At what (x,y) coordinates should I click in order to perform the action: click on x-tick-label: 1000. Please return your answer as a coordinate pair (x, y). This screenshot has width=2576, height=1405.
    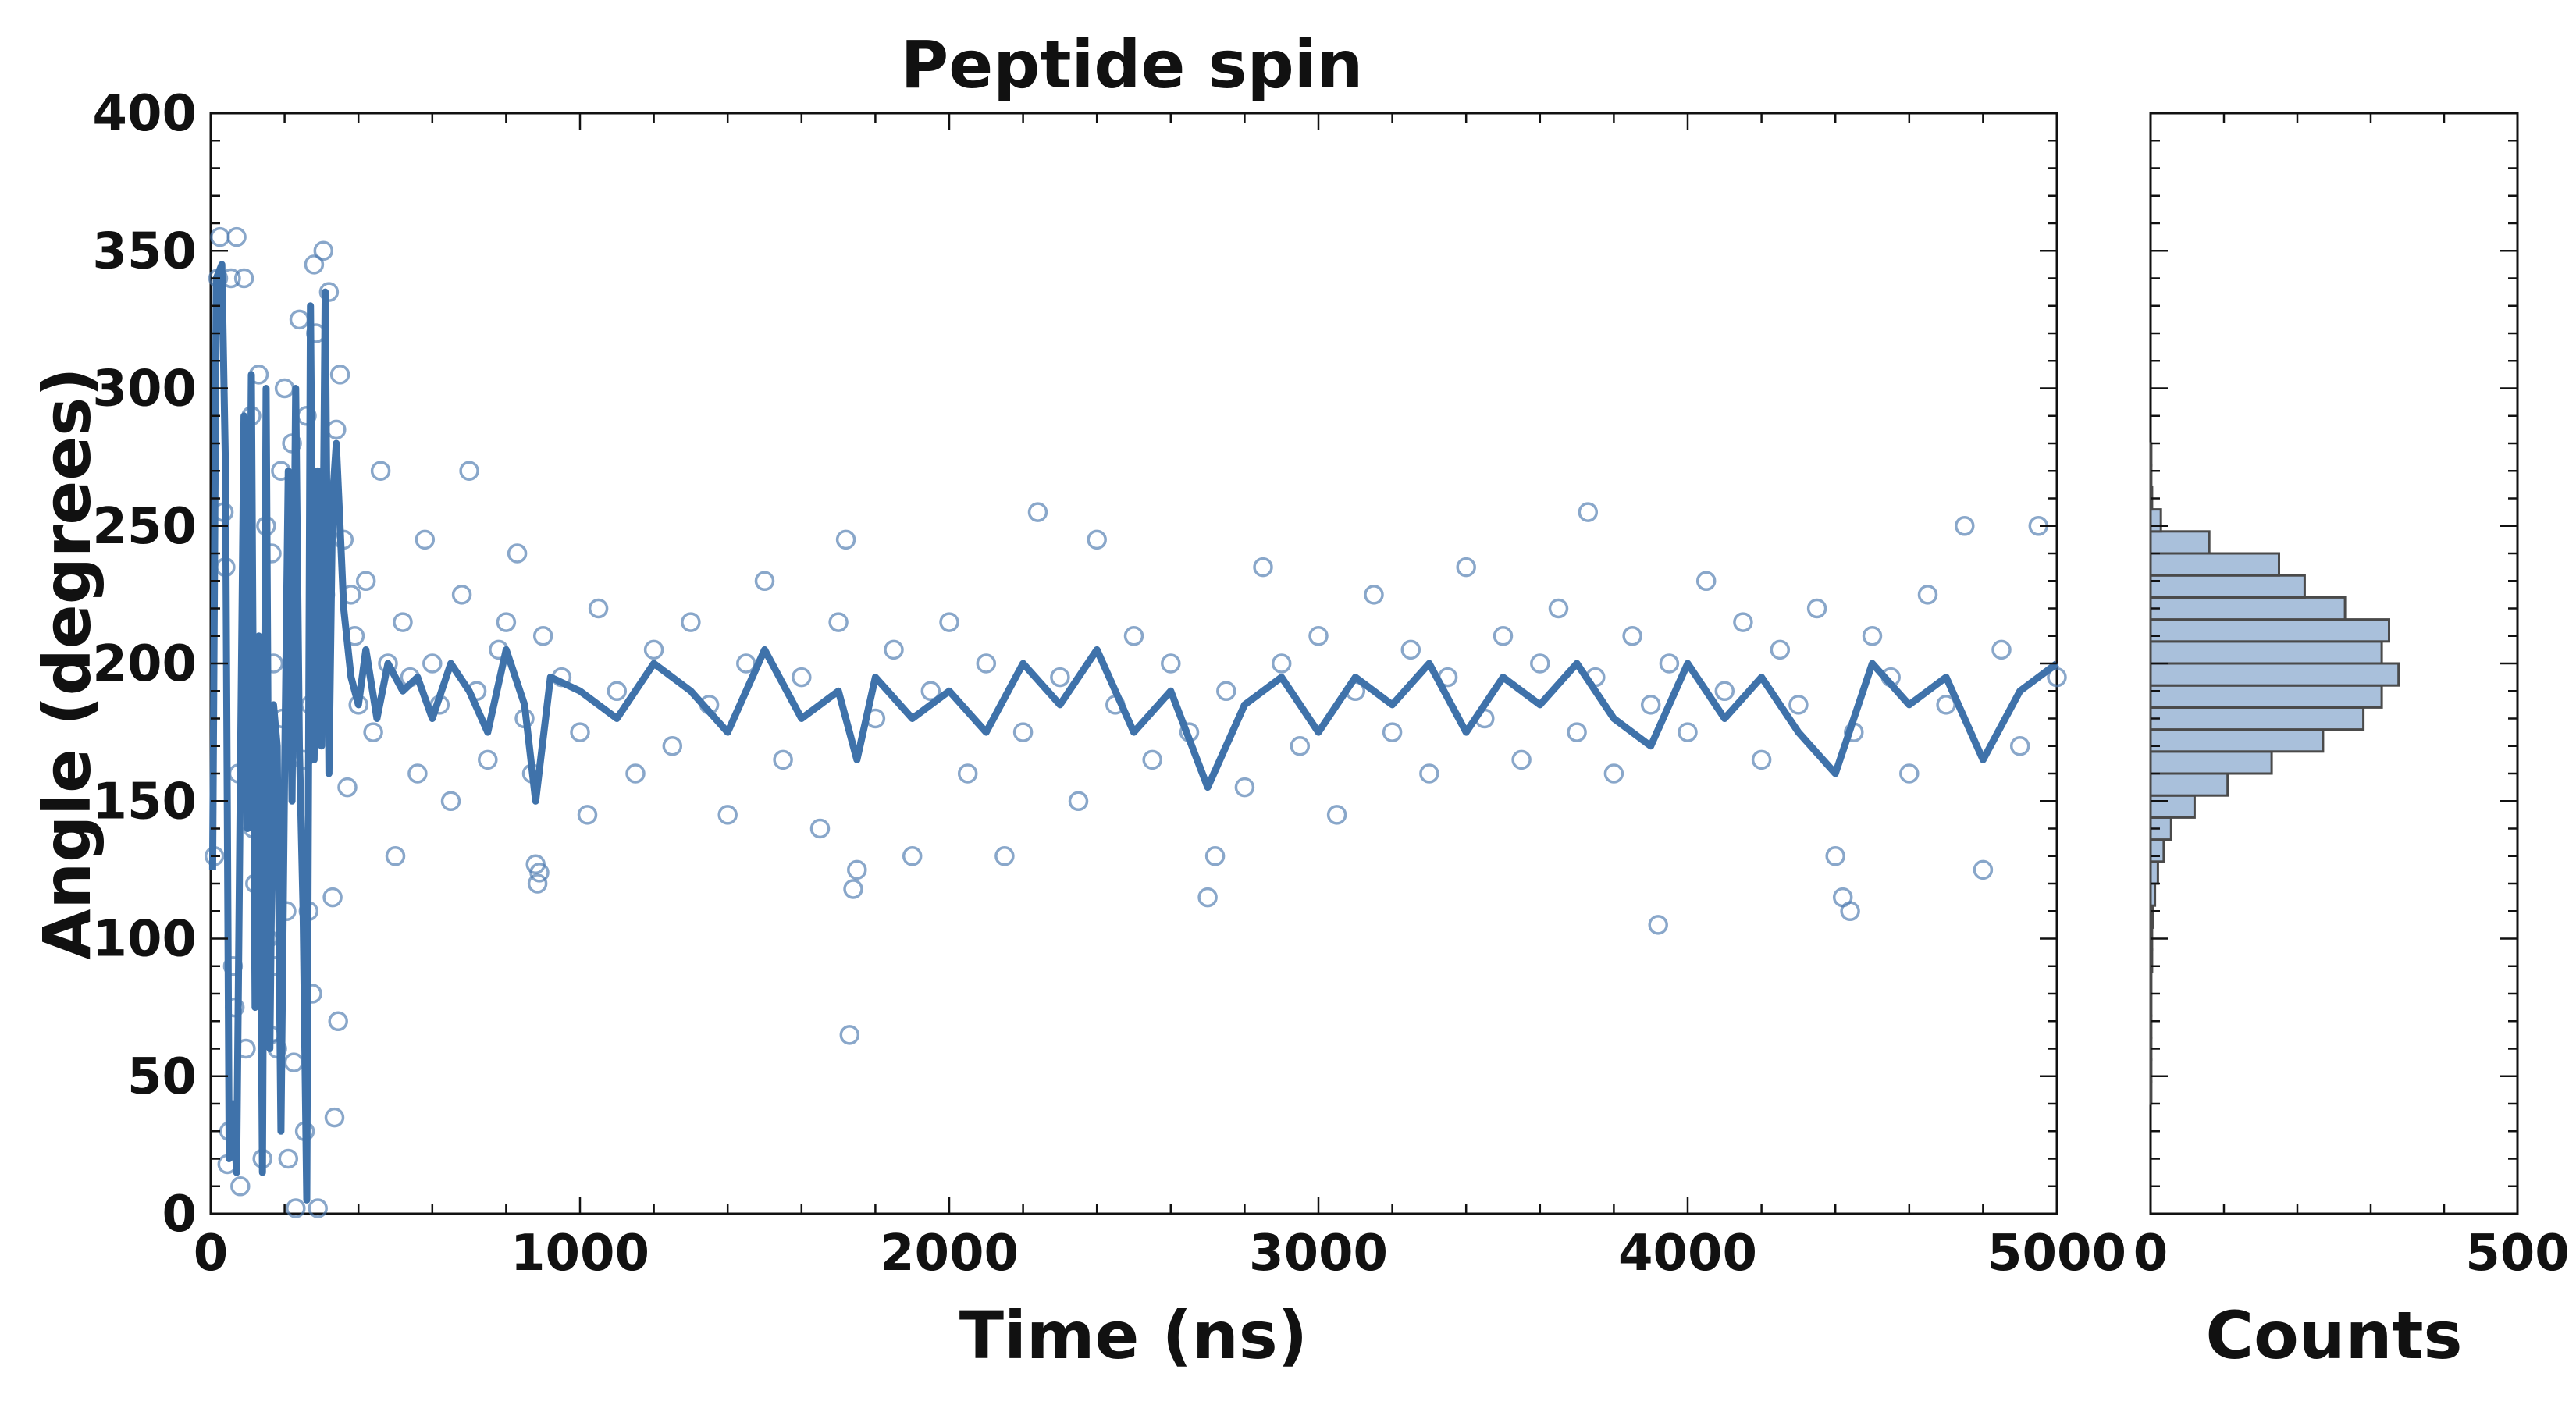
    Looking at the image, I should click on (580, 1253).